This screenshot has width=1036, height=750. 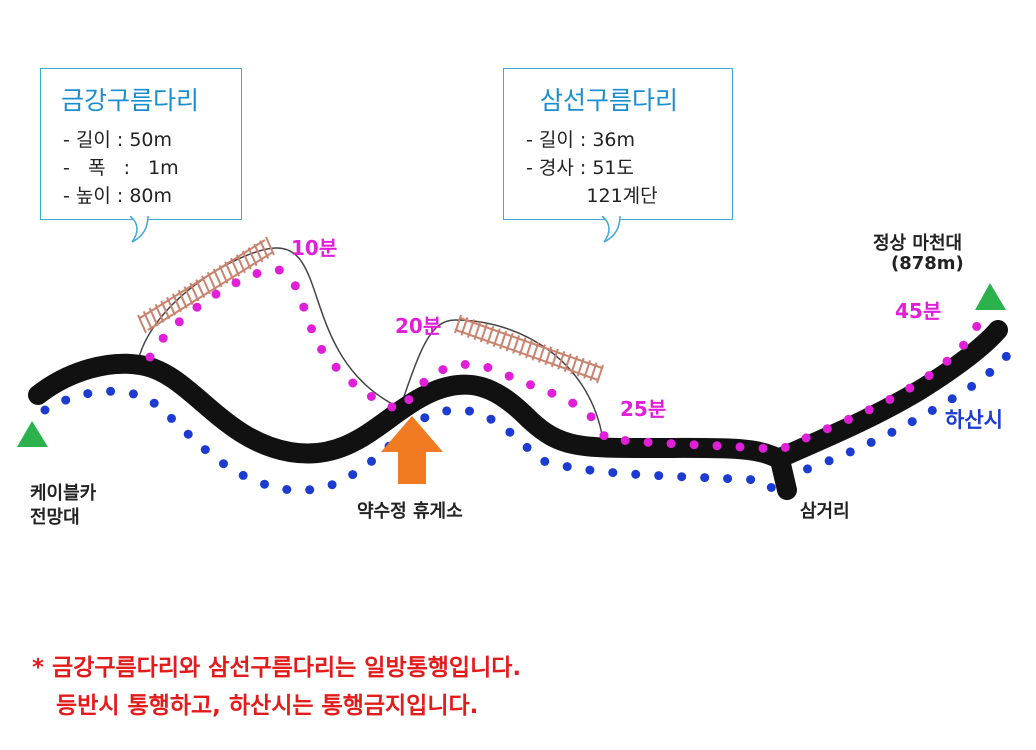 What do you see at coordinates (643, 409) in the screenshot?
I see `time-label: 25분` at bounding box center [643, 409].